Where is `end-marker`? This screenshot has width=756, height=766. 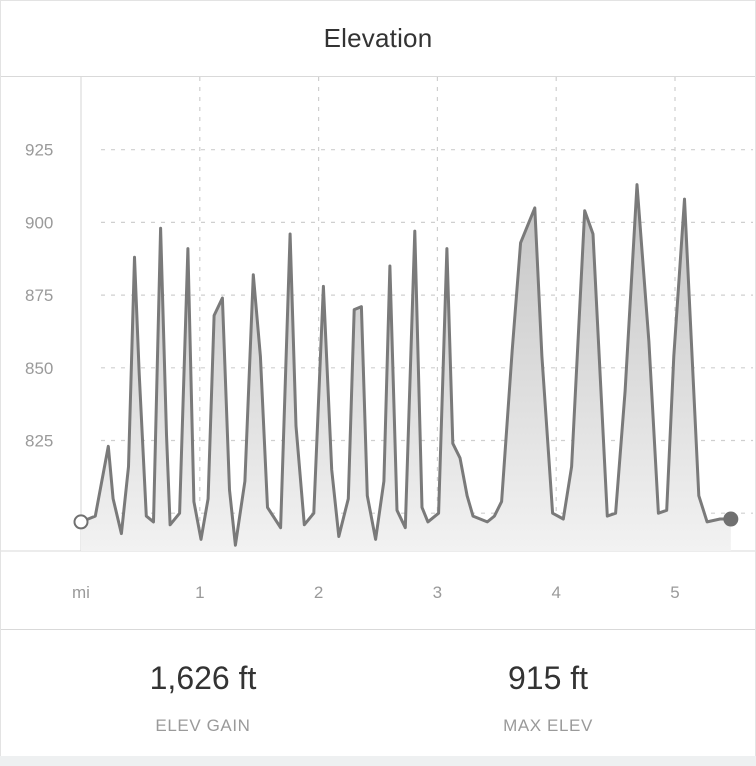
end-marker is located at coordinates (731, 519).